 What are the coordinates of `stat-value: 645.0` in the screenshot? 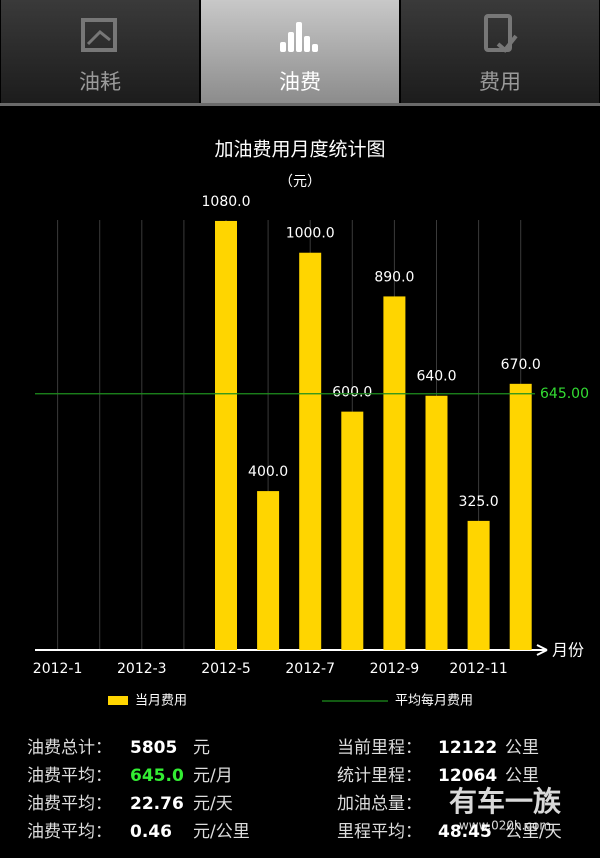 It's located at (157, 776).